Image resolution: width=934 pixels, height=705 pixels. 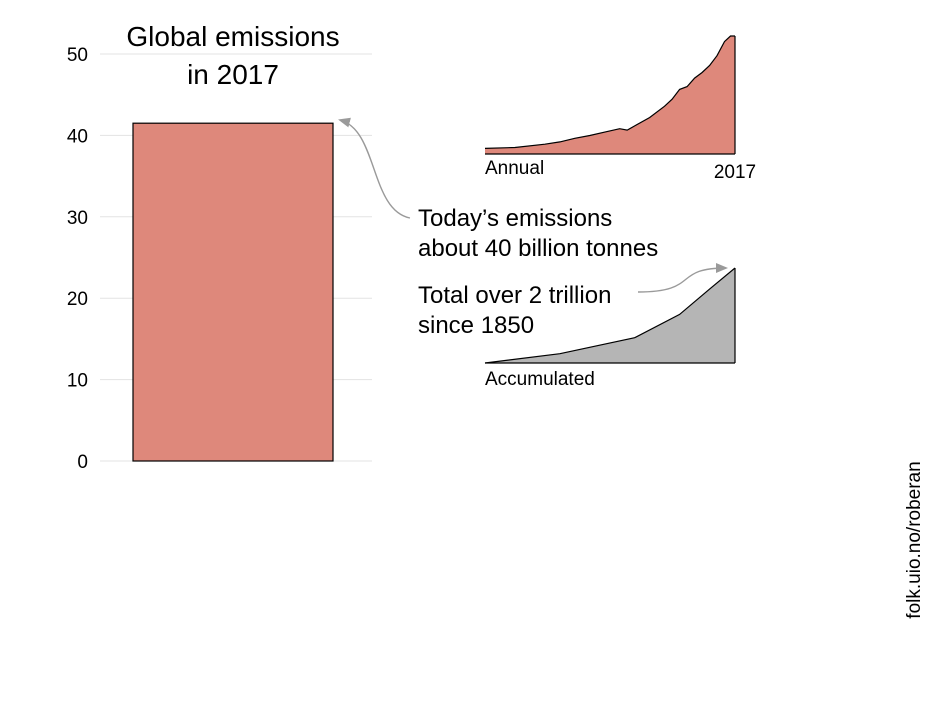 I want to click on y-tick-label: 0, so click(x=82, y=462).